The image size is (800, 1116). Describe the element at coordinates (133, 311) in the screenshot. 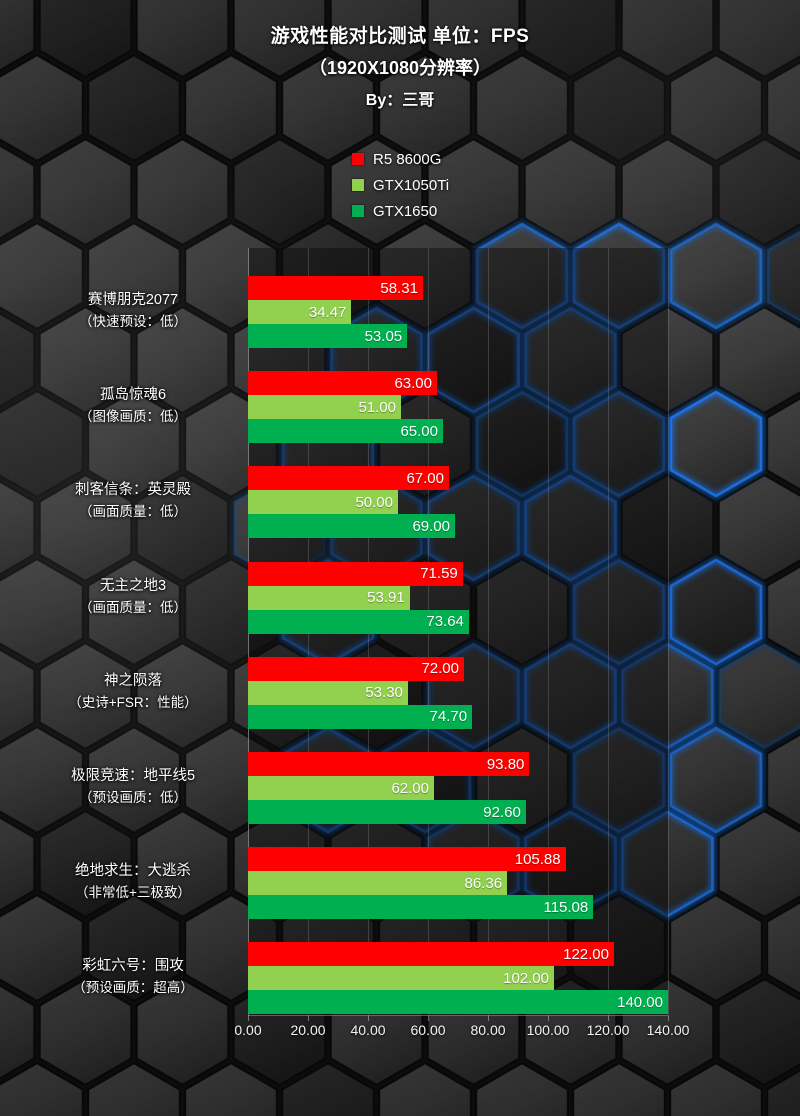

I see `category-label: 赛博朋克2077 （快速预设：低）` at that location.